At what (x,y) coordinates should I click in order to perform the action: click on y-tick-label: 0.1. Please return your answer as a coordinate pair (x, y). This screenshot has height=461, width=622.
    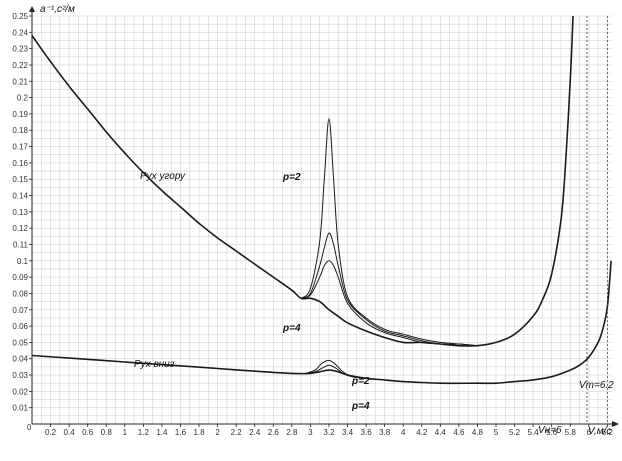
    Looking at the image, I should click on (23, 261).